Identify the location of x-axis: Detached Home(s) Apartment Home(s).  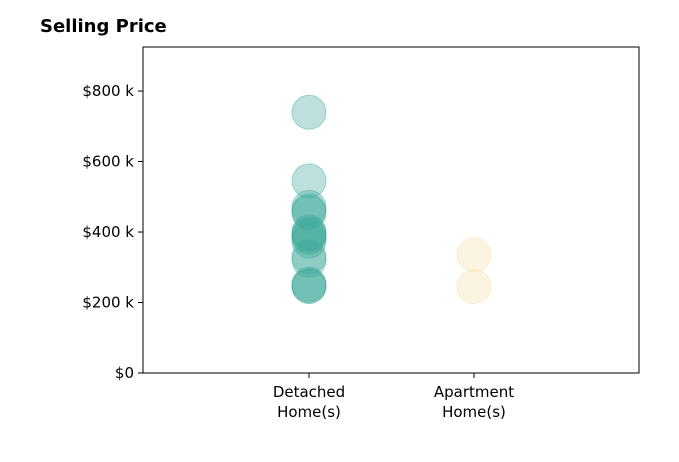
(393, 397).